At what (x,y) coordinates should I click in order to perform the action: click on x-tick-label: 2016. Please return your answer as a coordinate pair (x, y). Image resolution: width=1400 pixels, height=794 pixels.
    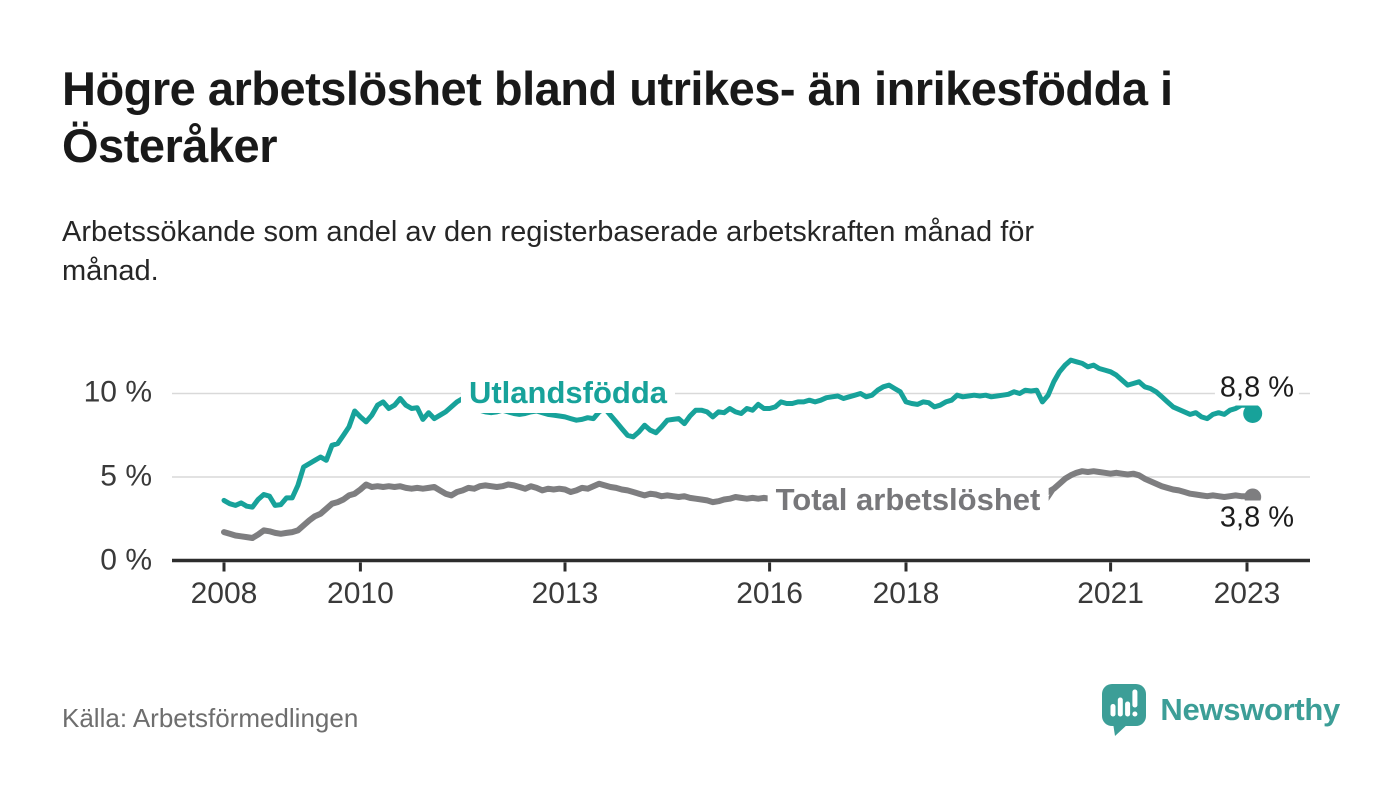
    Looking at the image, I should click on (769, 593).